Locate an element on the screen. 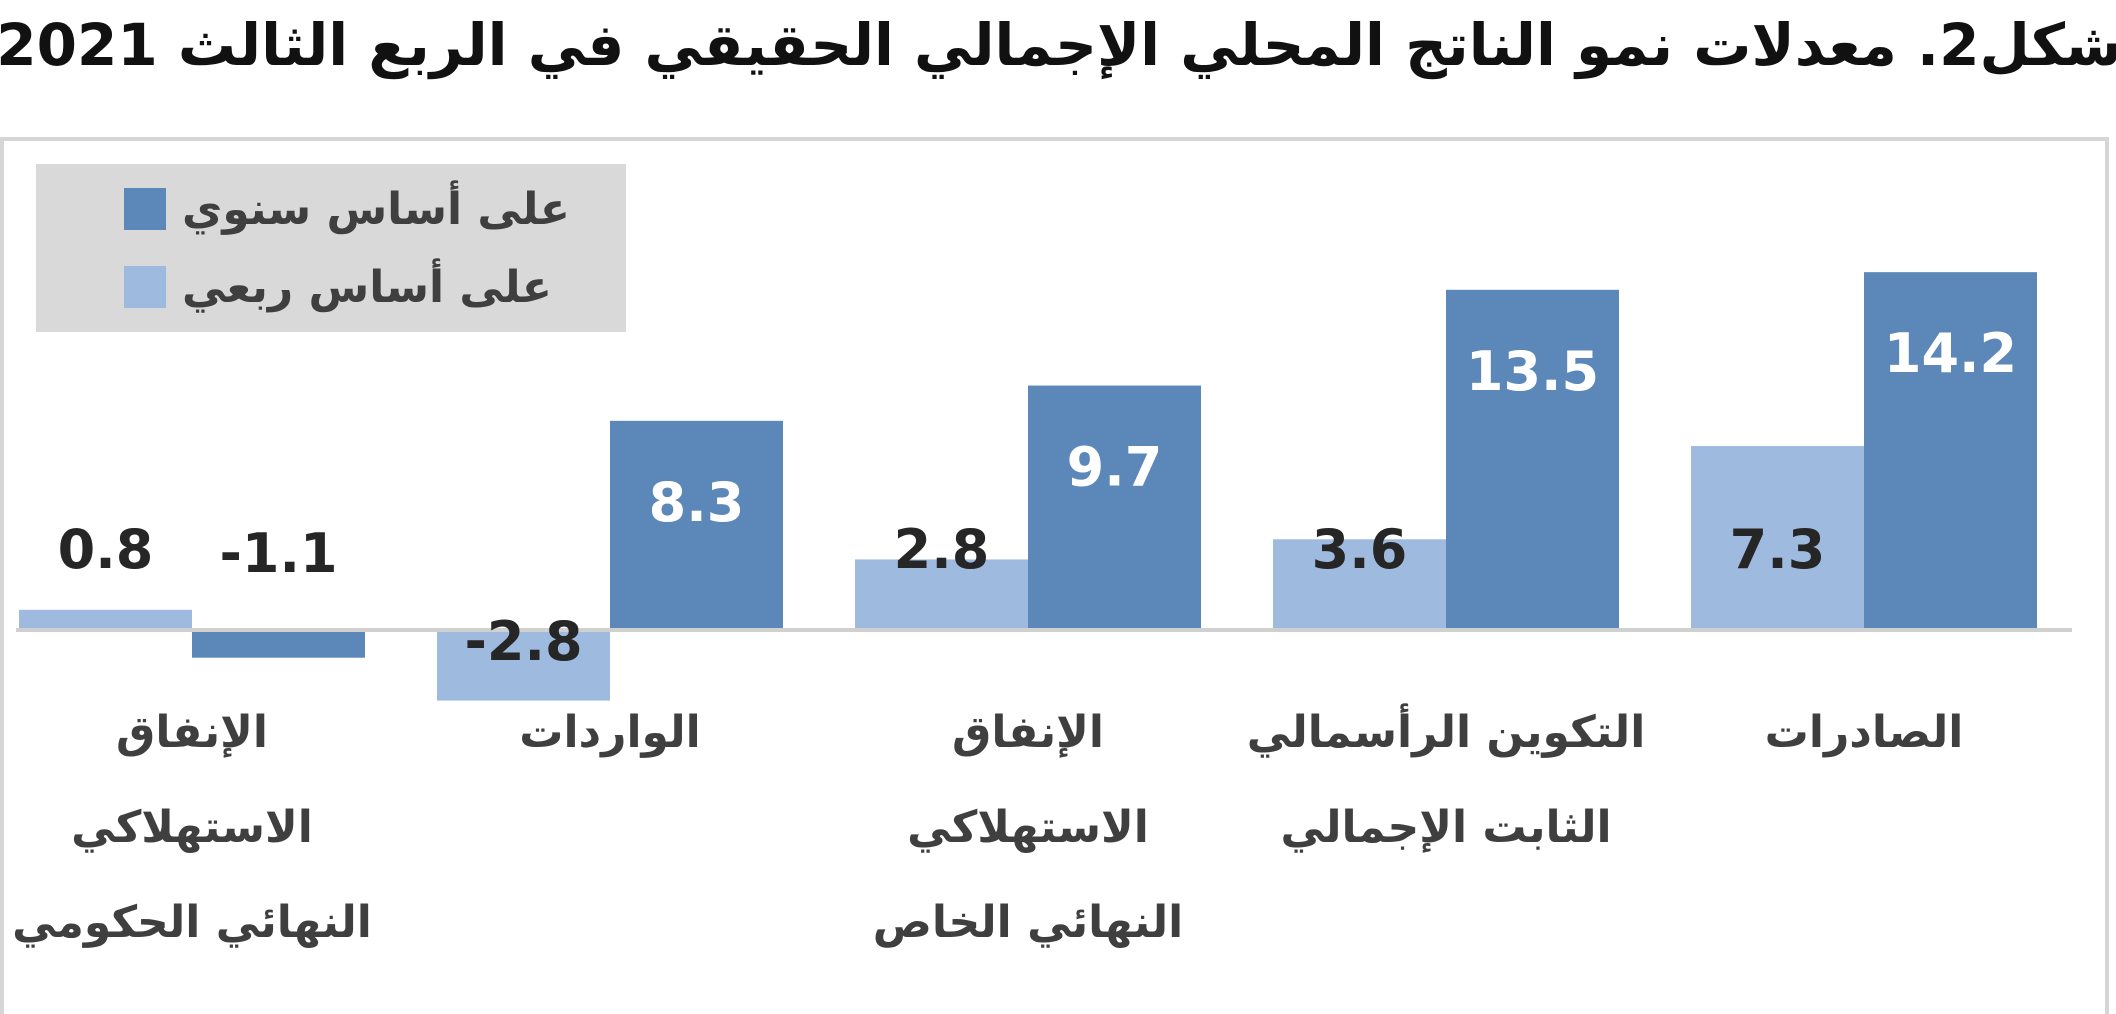 This screenshot has height=1014, width=2116. category-label-1: التكوين الرأسمالي الثابت الإجمالي is located at coordinates (1446, 780).